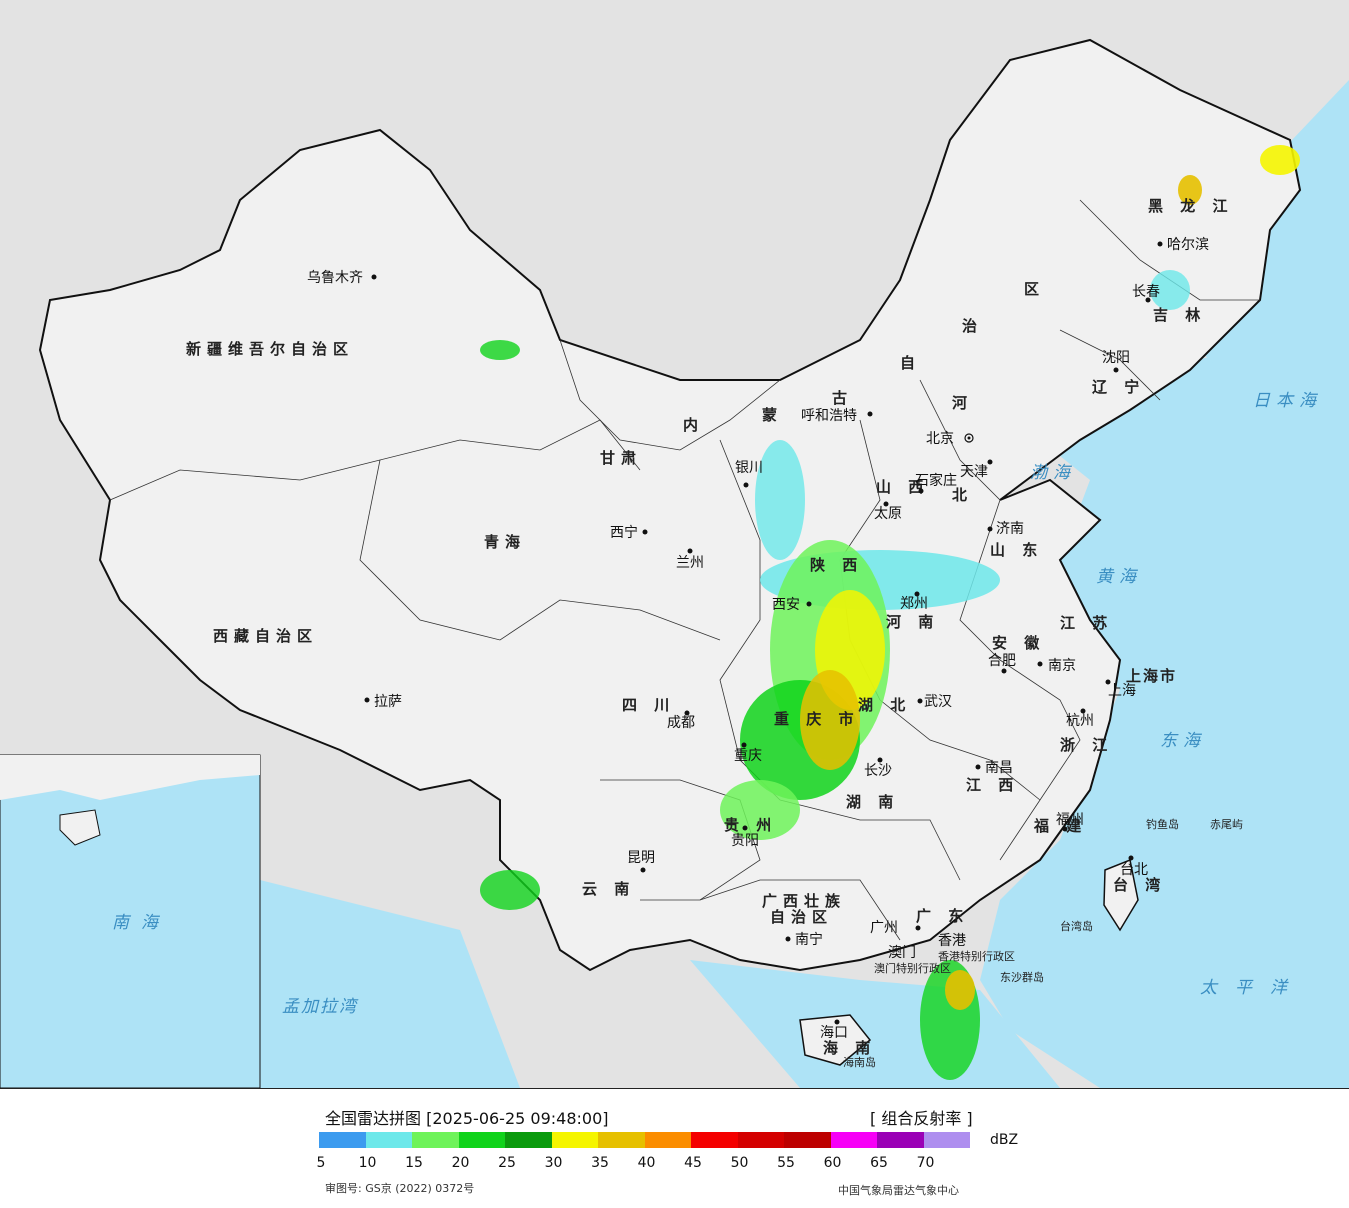 The height and width of the screenshot is (1208, 1349). I want to click on colorbar-tick: 15, so click(414, 1163).